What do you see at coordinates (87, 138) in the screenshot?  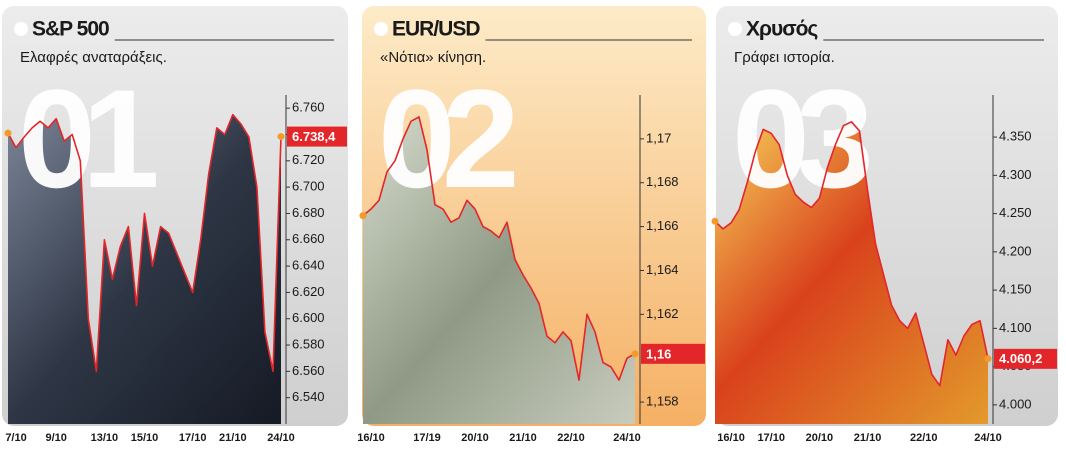 I see `big-number: 01` at bounding box center [87, 138].